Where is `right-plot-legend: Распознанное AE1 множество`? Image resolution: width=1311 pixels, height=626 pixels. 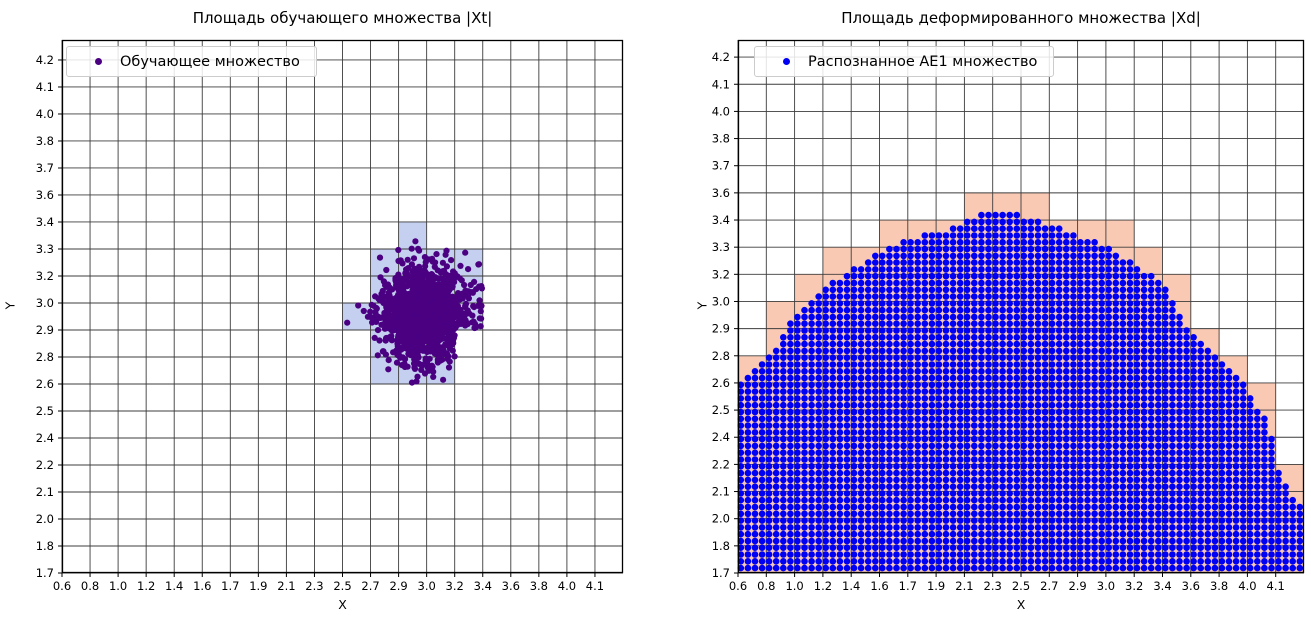
right-plot-legend: Распознанное AE1 множество is located at coordinates (904, 61).